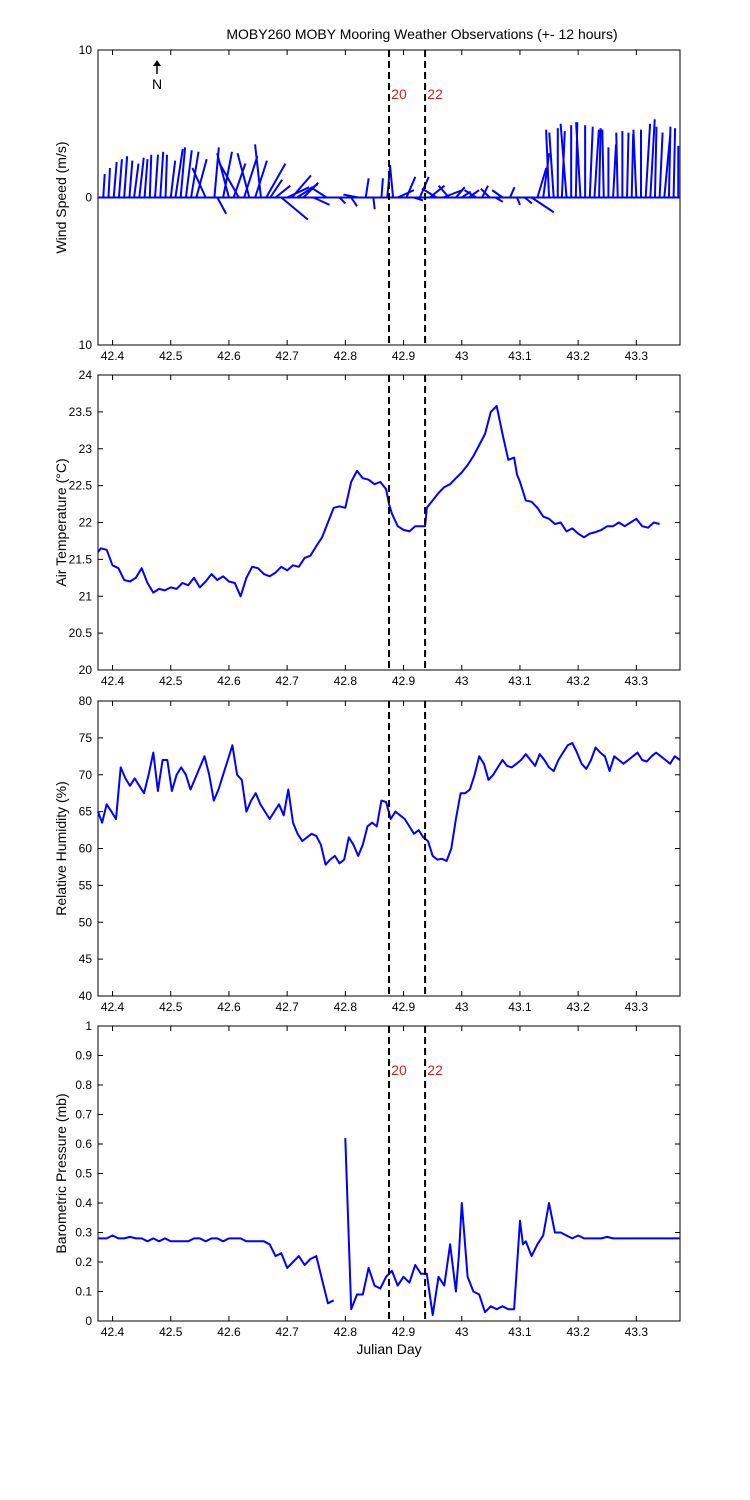 Image resolution: width=750 pixels, height=1500 pixels. What do you see at coordinates (88, 1026) in the screenshot?
I see `y-tick-label: 1` at bounding box center [88, 1026].